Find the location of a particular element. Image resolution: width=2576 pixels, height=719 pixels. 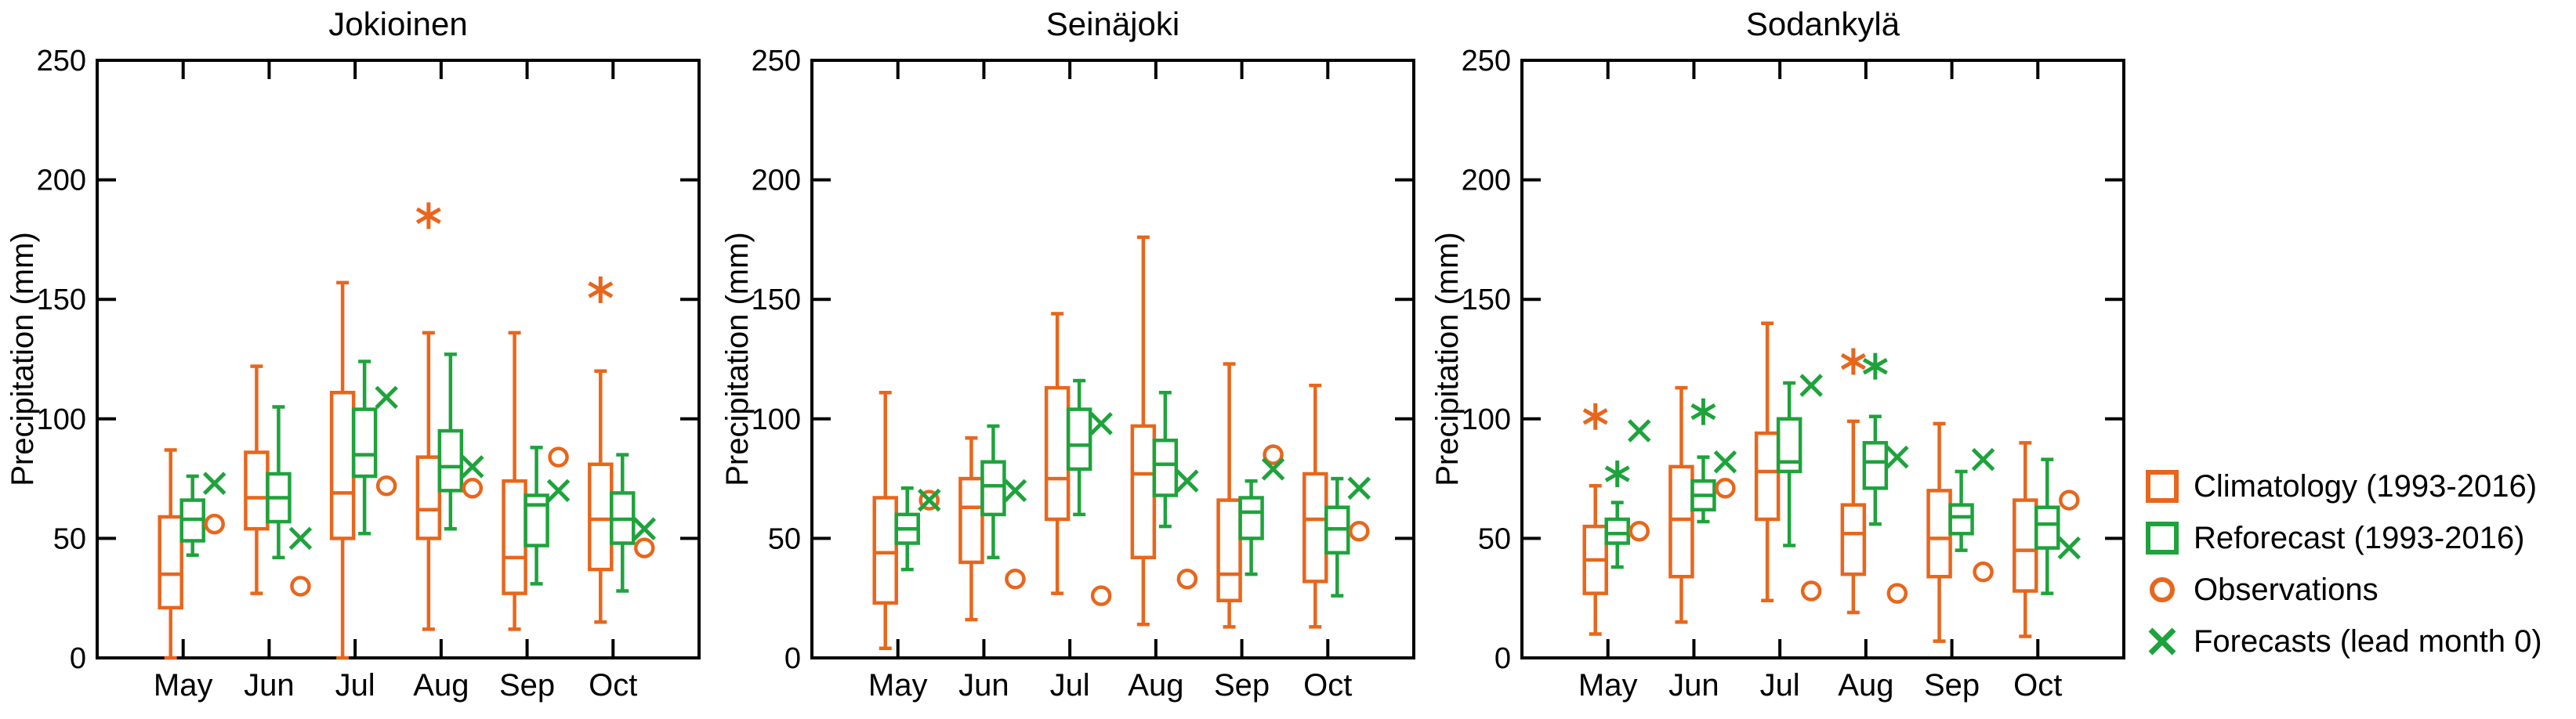

svg-text: Seinäjoki is located at coordinates (1112, 23).